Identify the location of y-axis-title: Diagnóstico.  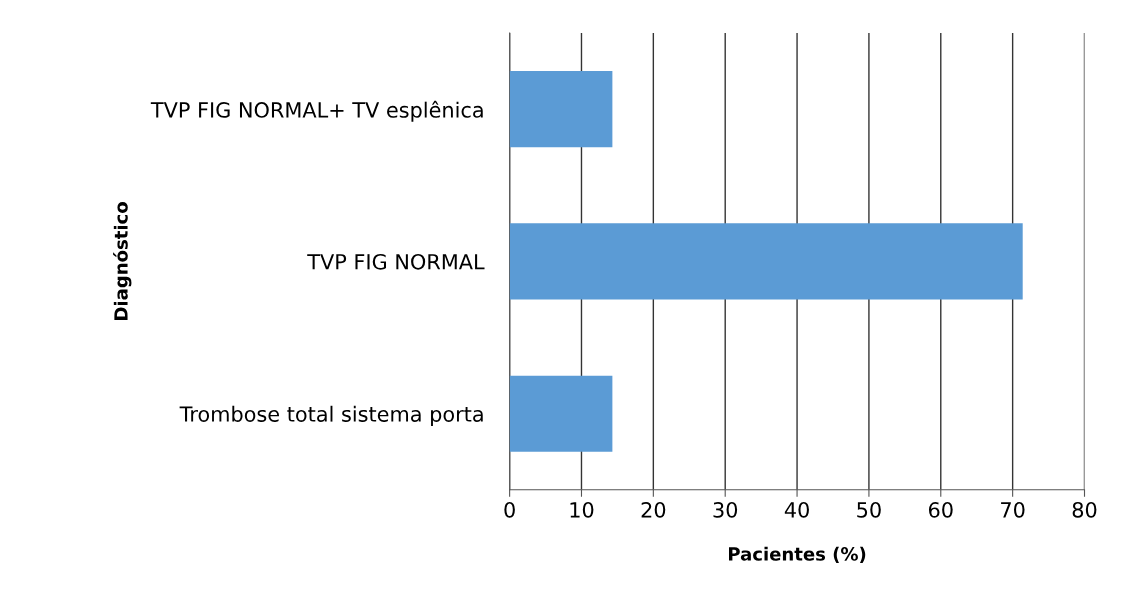
(122, 261).